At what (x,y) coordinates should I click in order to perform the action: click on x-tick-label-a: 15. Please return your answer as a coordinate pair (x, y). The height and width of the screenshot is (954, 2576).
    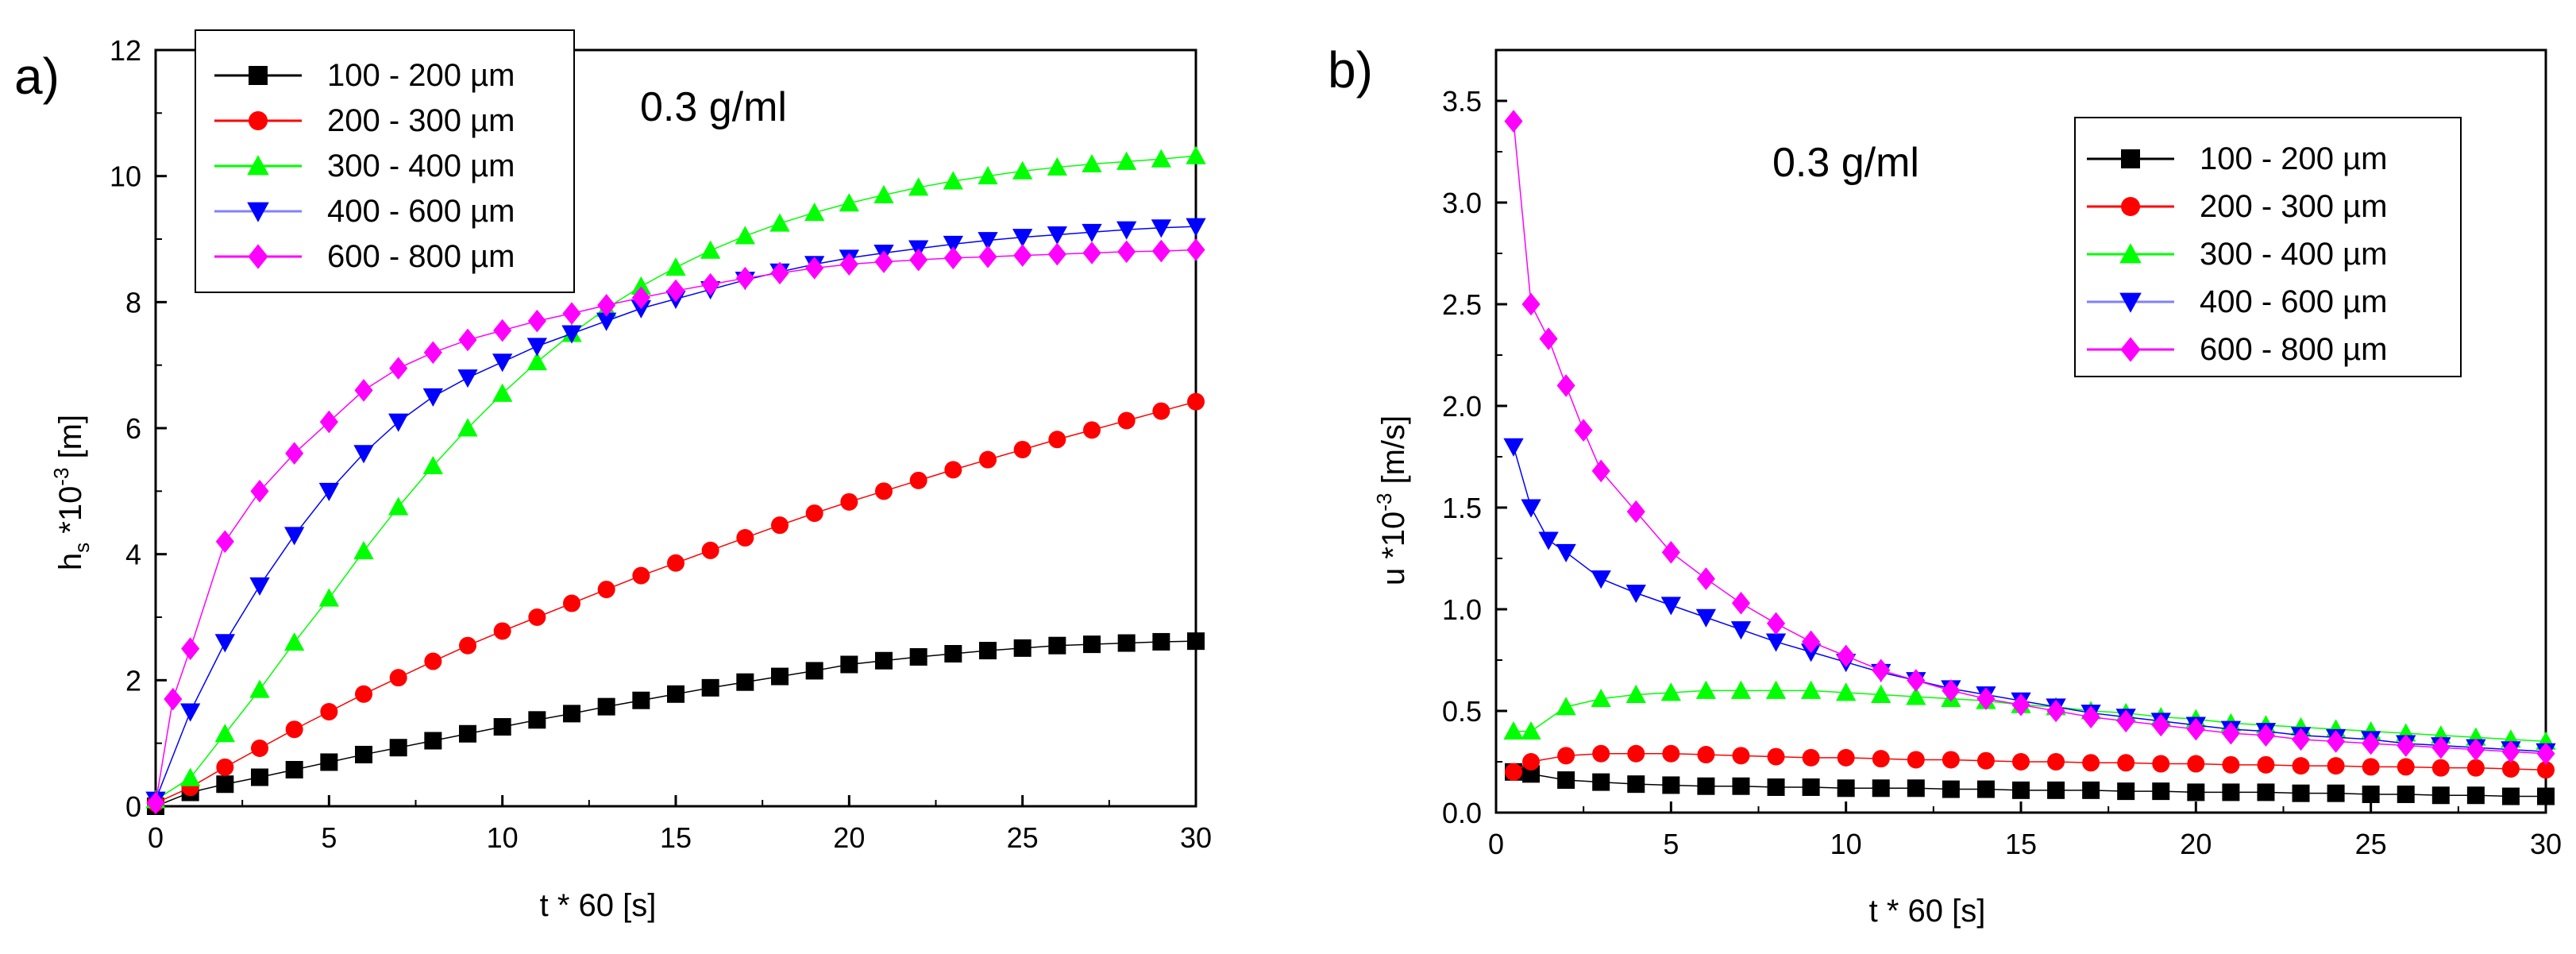
    Looking at the image, I should click on (676, 837).